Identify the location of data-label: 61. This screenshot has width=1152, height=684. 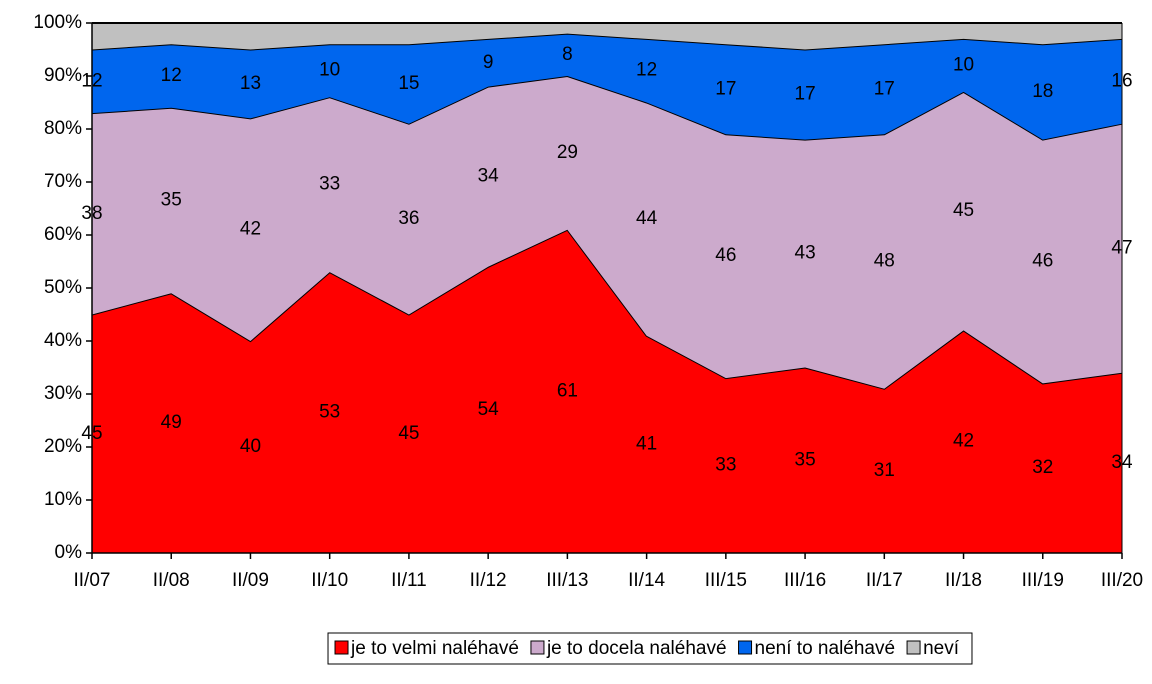
(567, 390).